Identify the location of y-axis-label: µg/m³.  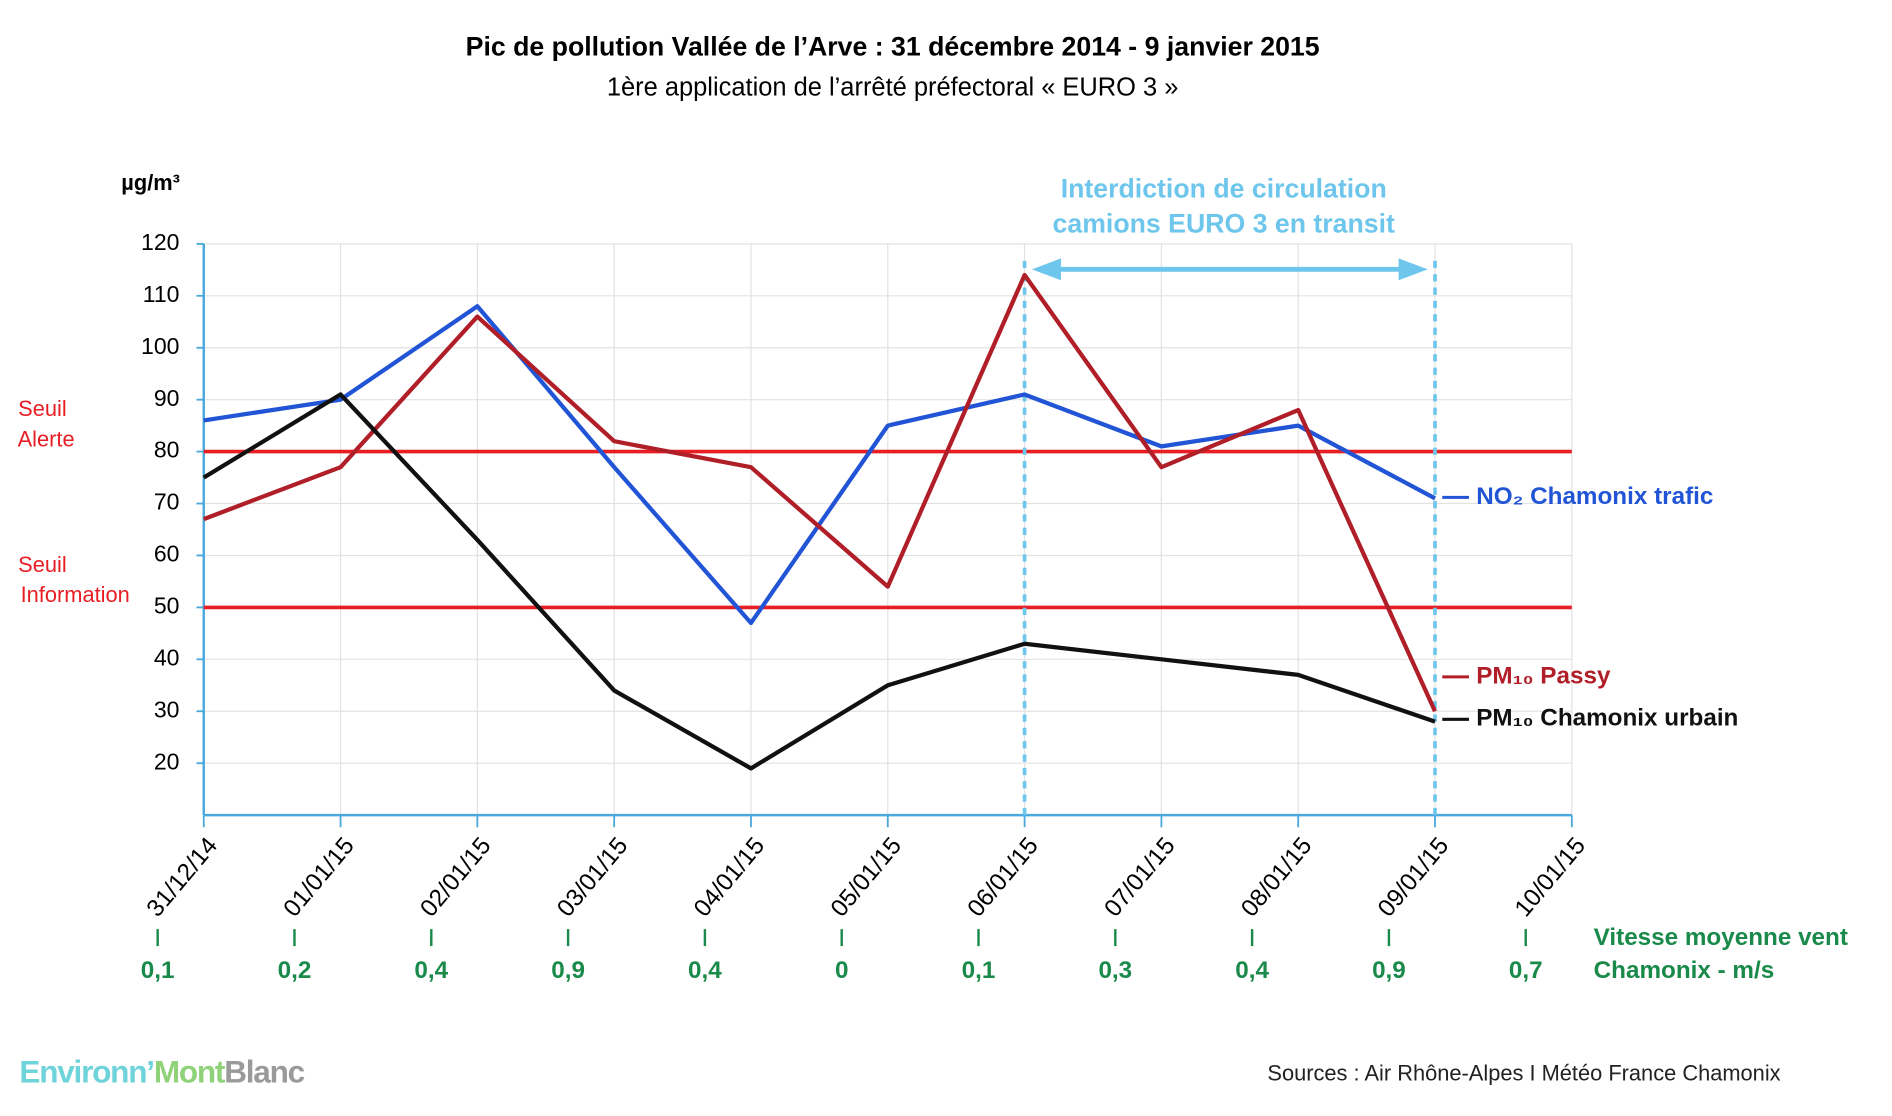
(150, 182).